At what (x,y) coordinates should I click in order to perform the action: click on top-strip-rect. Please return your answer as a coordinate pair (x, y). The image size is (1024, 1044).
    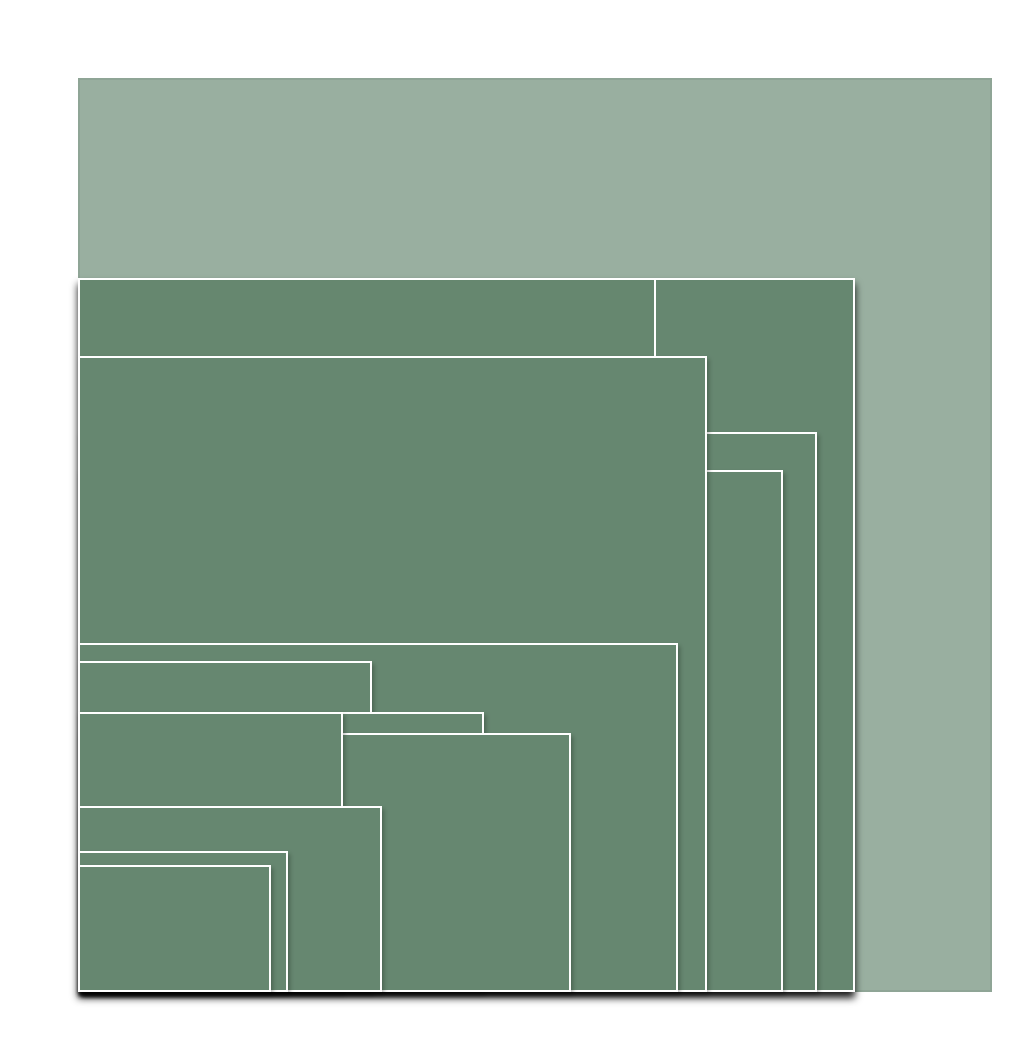
    Looking at the image, I should click on (367, 318).